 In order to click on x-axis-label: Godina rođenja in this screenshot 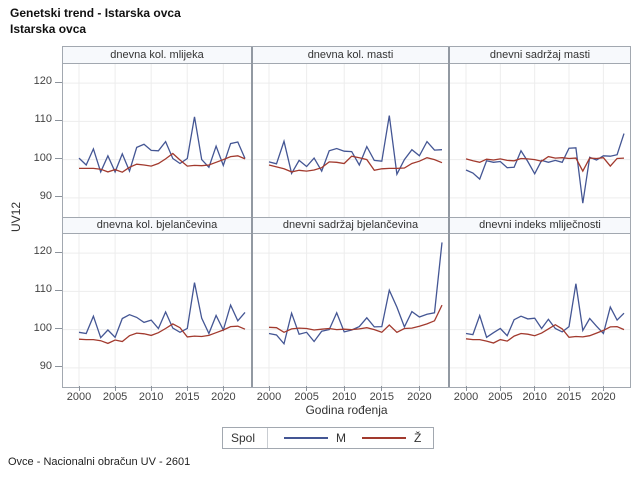, I will do `click(346, 410)`.